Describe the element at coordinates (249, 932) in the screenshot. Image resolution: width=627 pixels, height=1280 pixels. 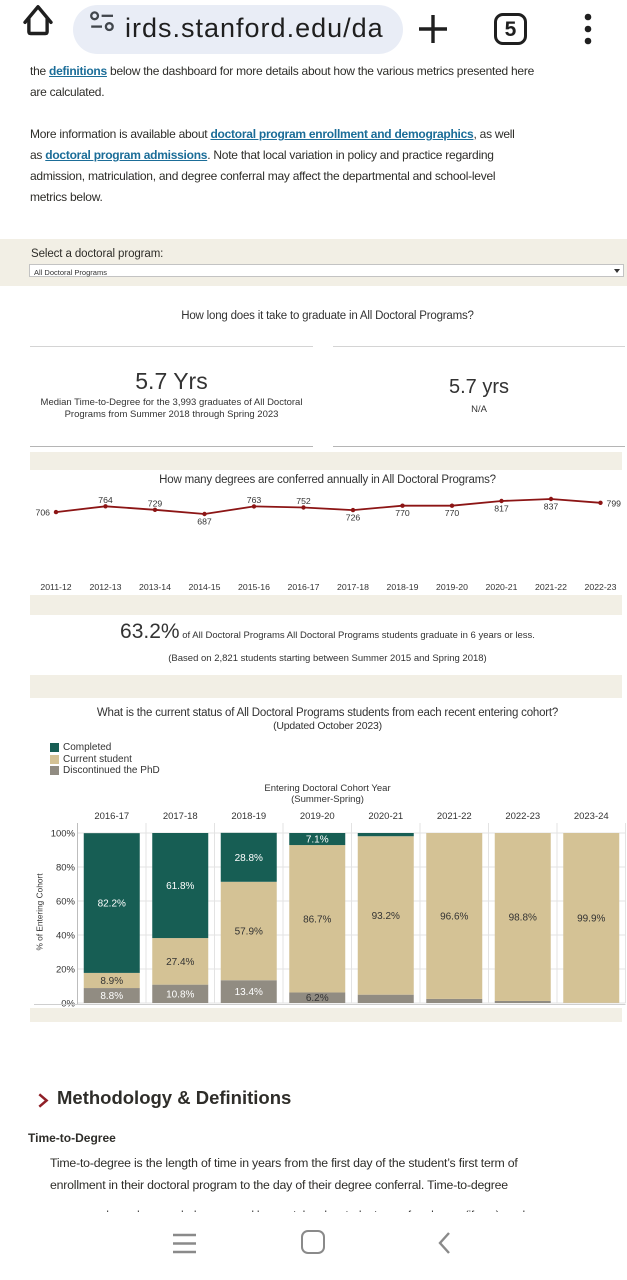
I see `svg-text: 57.9%` at that location.